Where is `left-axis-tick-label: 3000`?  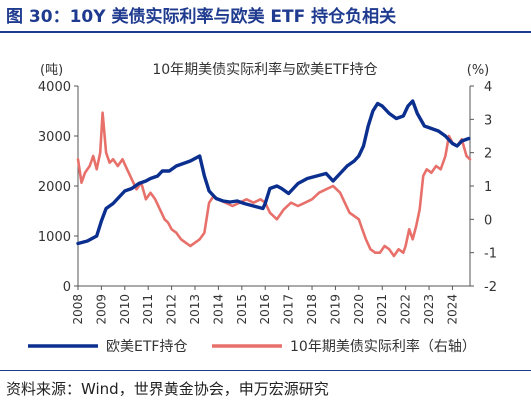
left-axis-tick-label: 3000 is located at coordinates (54, 137).